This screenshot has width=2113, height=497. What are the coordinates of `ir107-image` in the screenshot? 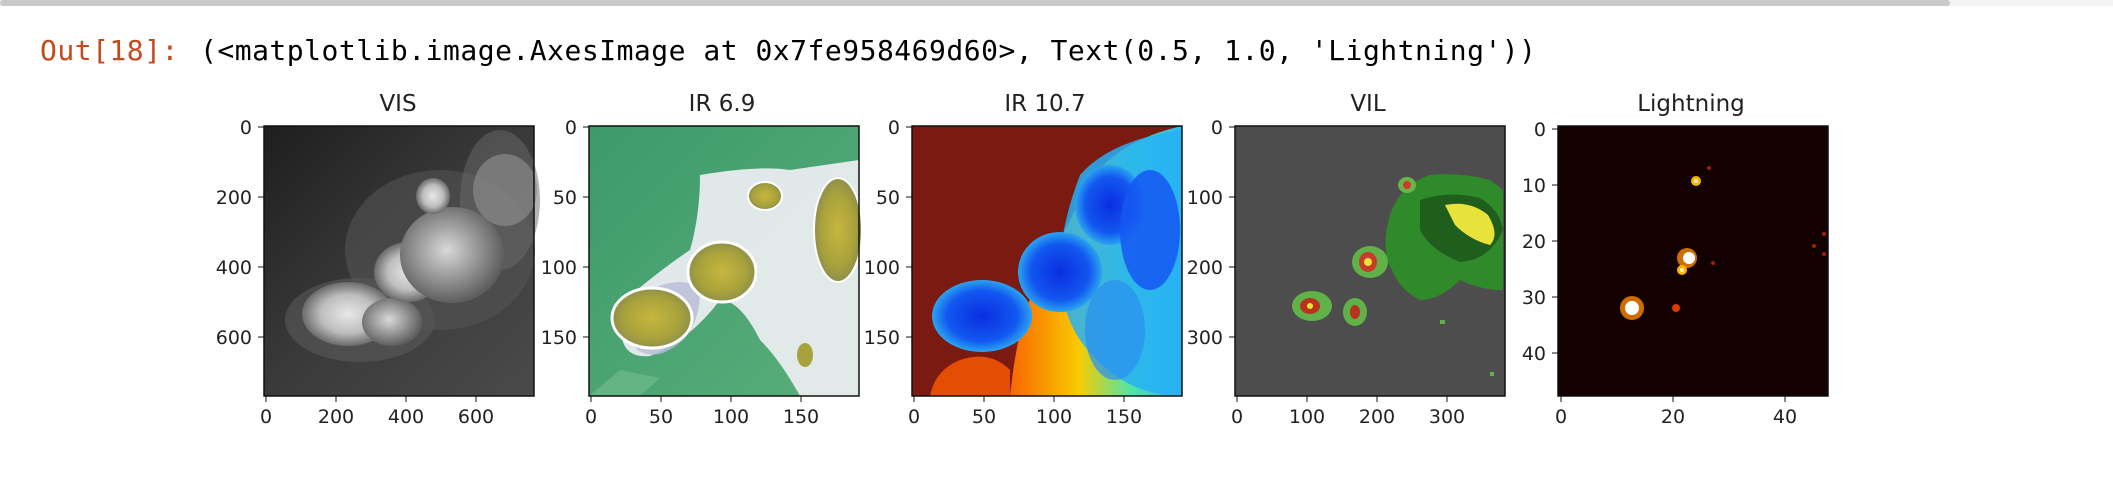 It's located at (1047, 261).